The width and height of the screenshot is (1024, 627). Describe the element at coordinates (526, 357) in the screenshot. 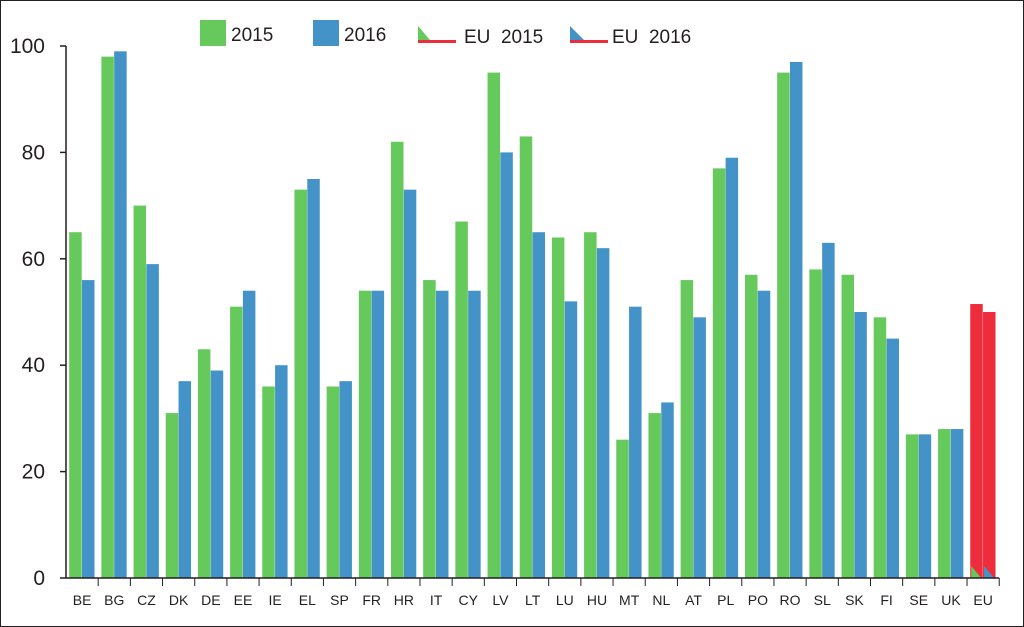

I see `bar-2015-lt` at that location.